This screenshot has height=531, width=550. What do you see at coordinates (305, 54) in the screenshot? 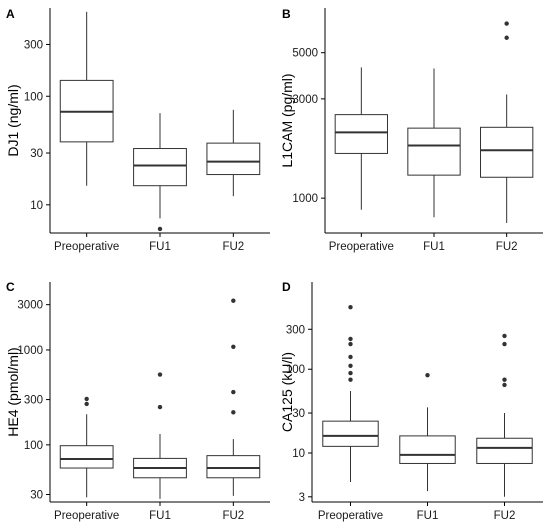
I see `y-tick-label: 5000` at bounding box center [305, 54].